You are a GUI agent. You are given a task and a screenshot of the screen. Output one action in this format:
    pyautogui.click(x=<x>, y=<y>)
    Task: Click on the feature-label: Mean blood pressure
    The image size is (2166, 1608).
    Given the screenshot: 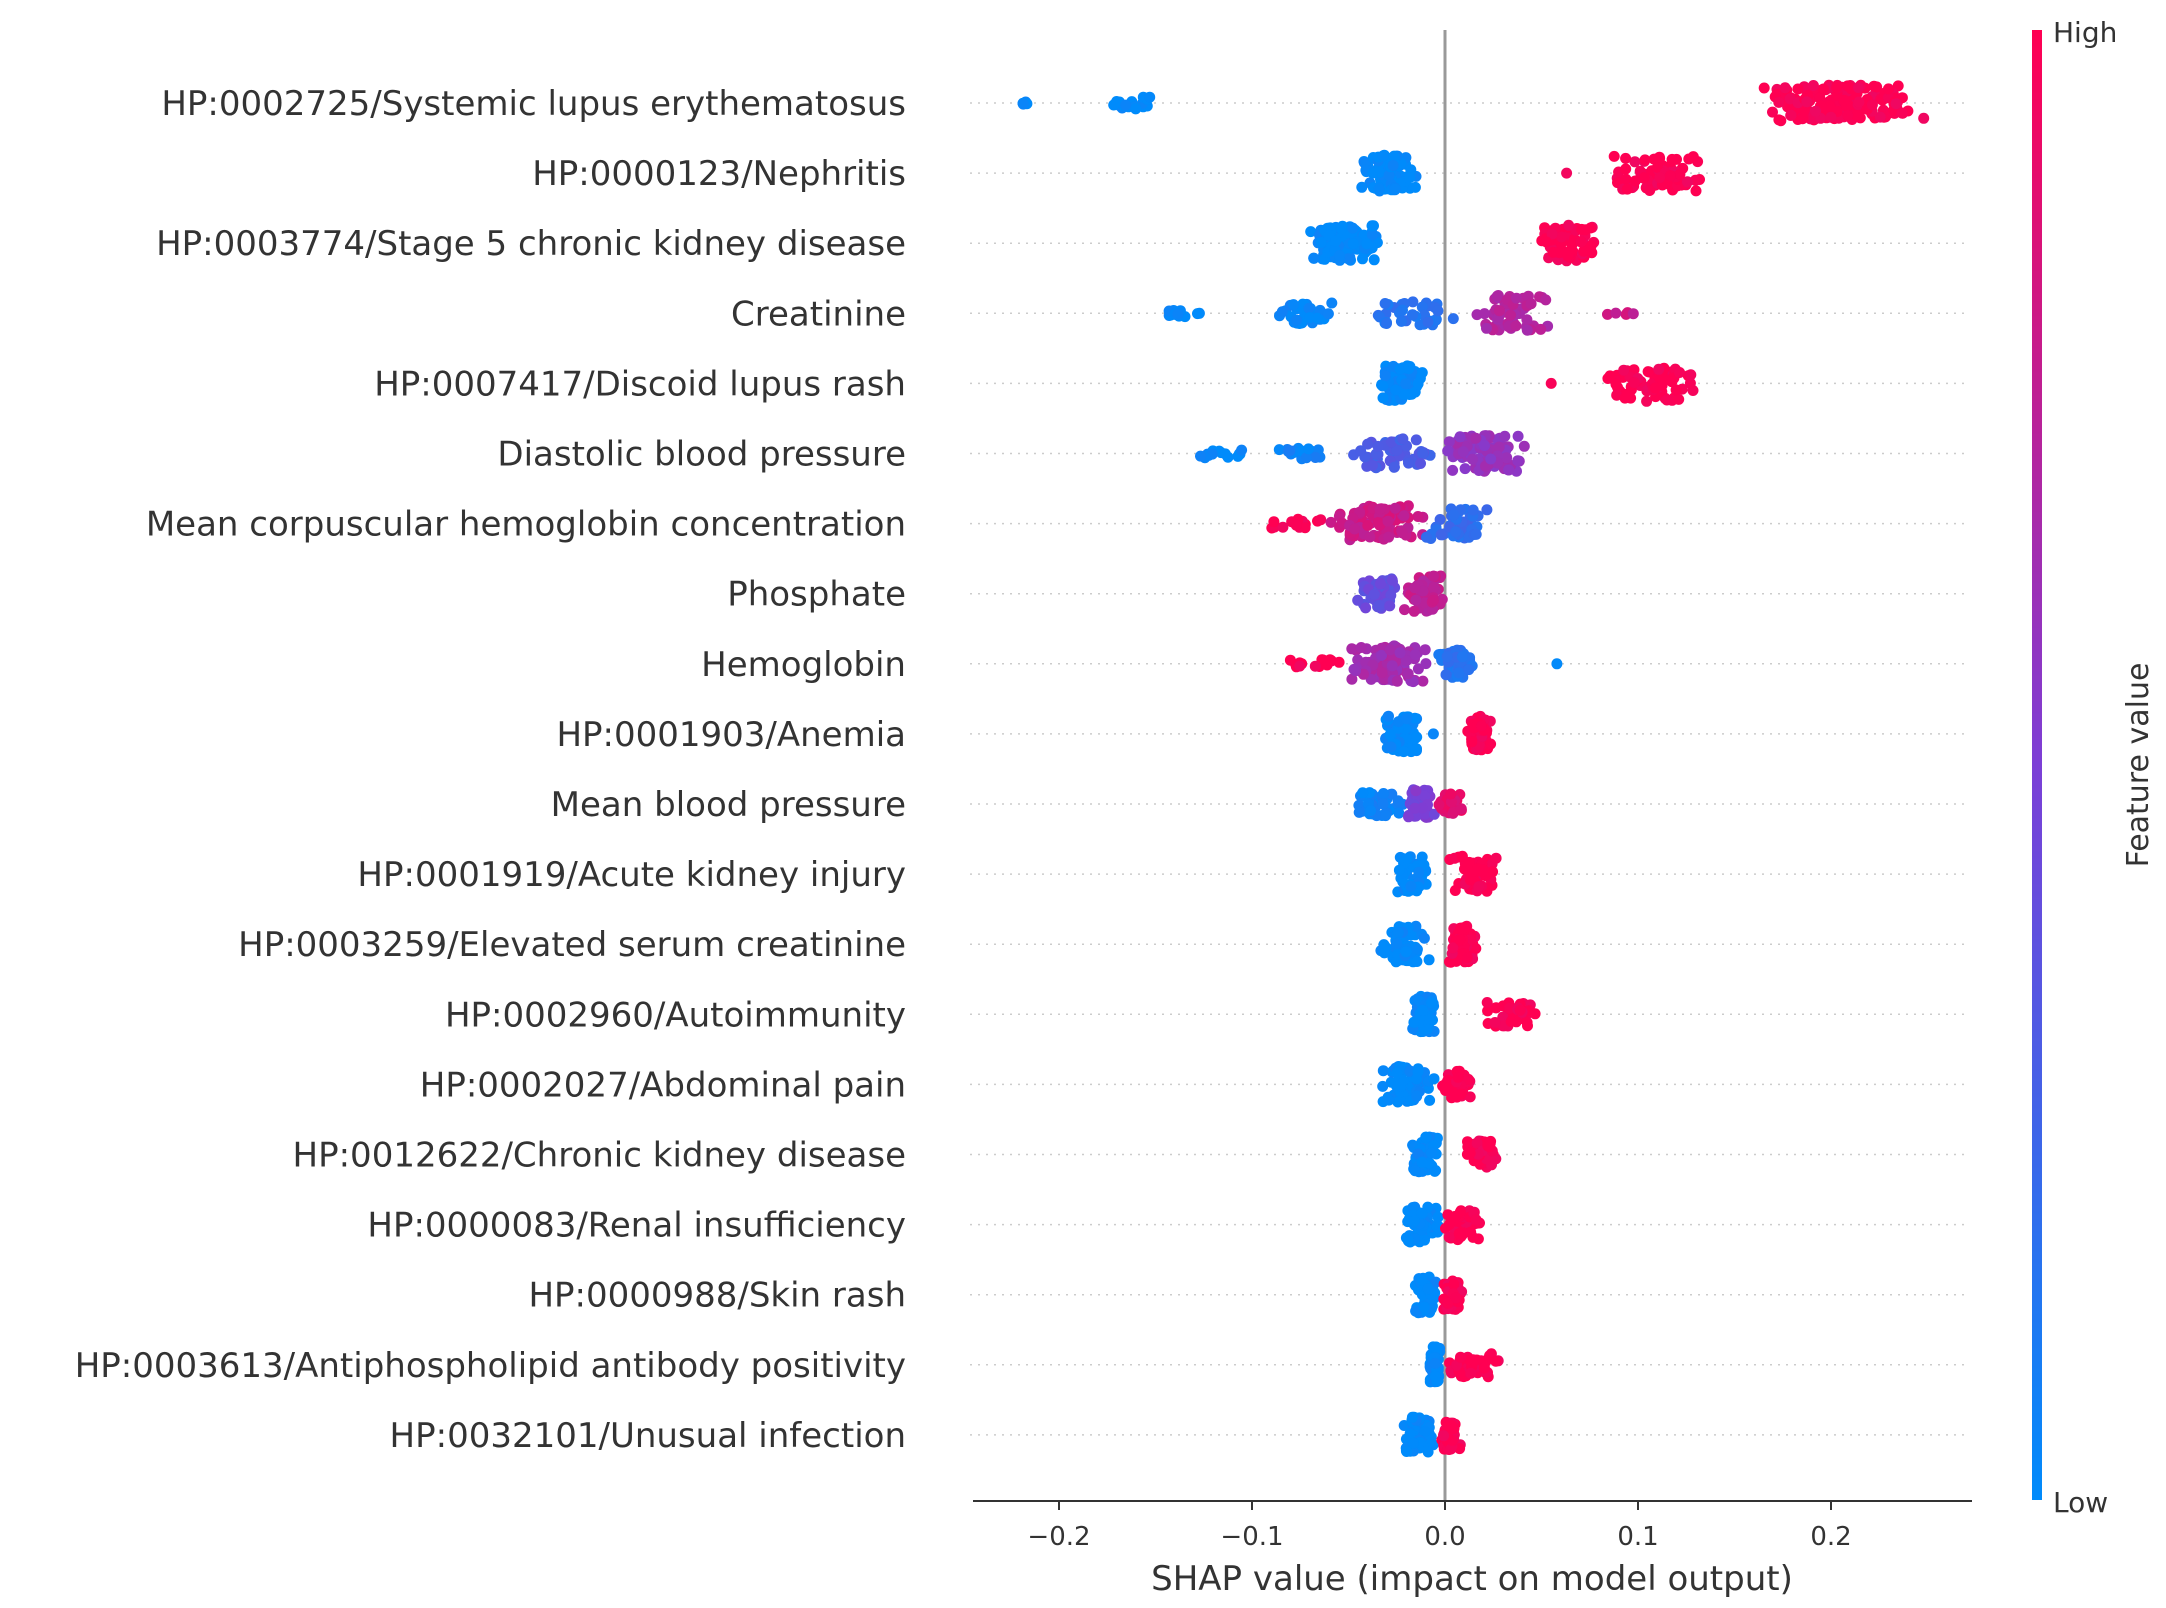 What is the action you would take?
    pyautogui.click(x=728, y=805)
    